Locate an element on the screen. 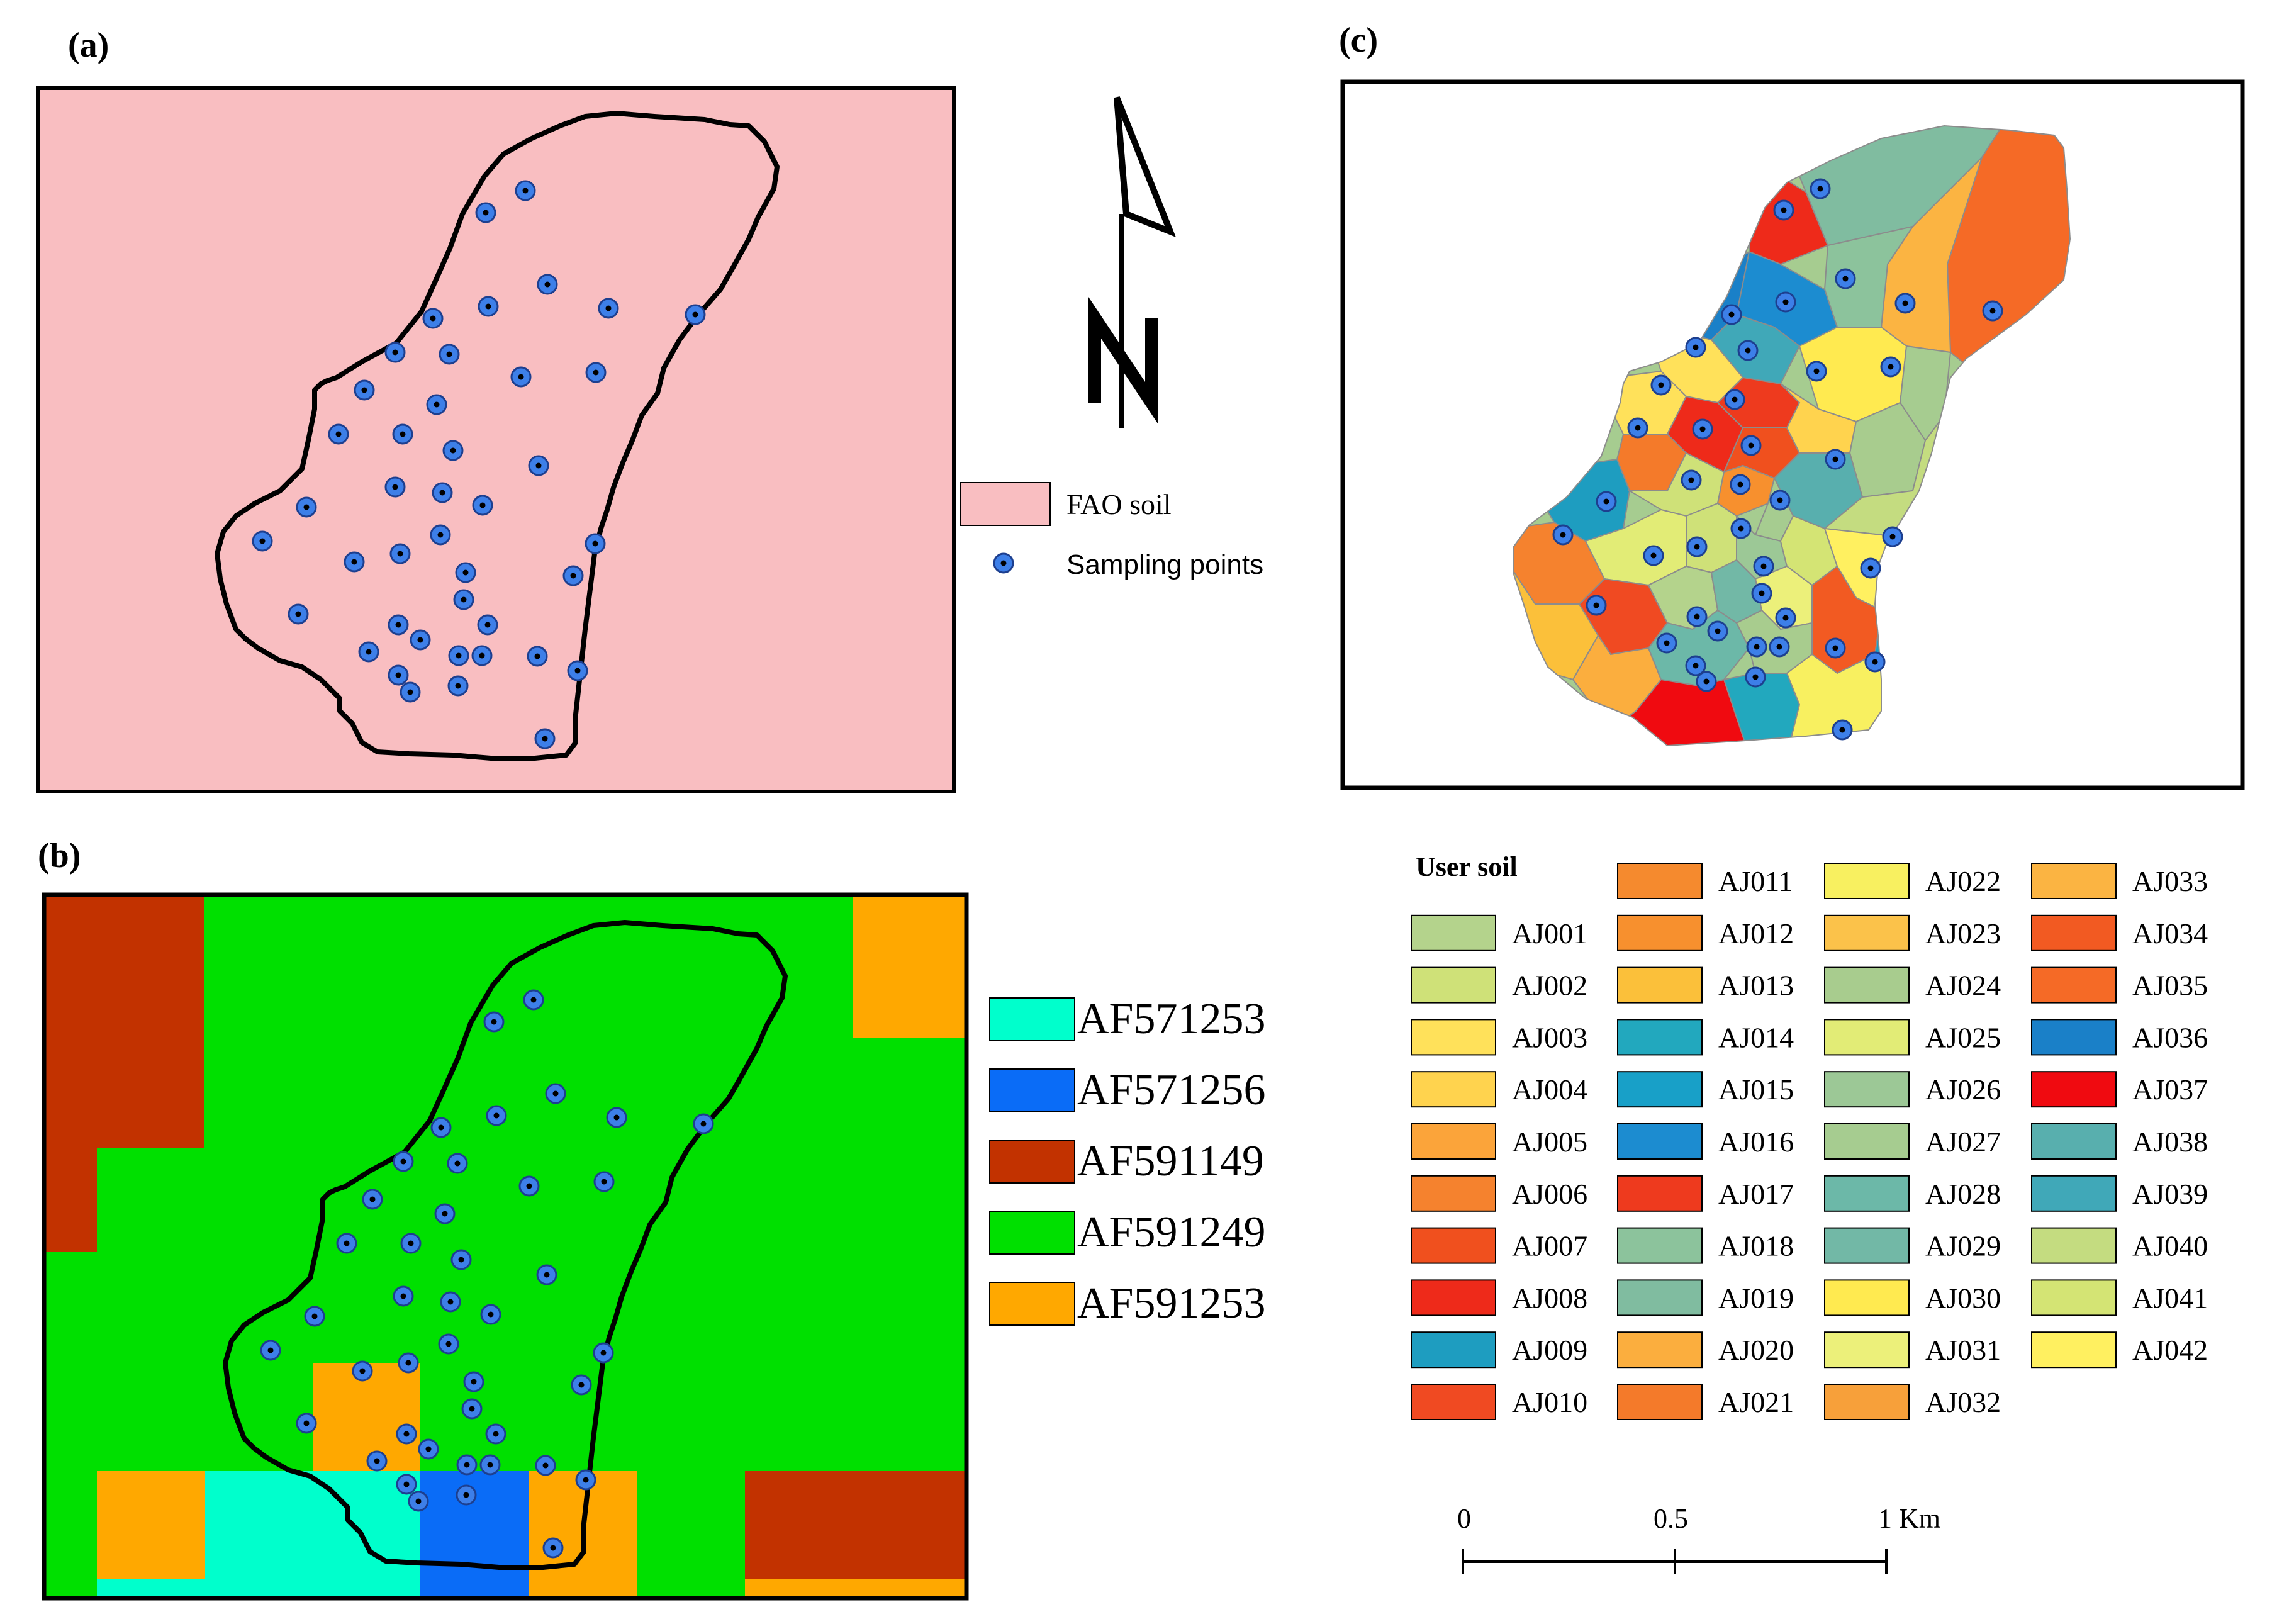 Image resolution: width=2272 pixels, height=1624 pixels. legend-swatch-af571253 is located at coordinates (1032, 1019).